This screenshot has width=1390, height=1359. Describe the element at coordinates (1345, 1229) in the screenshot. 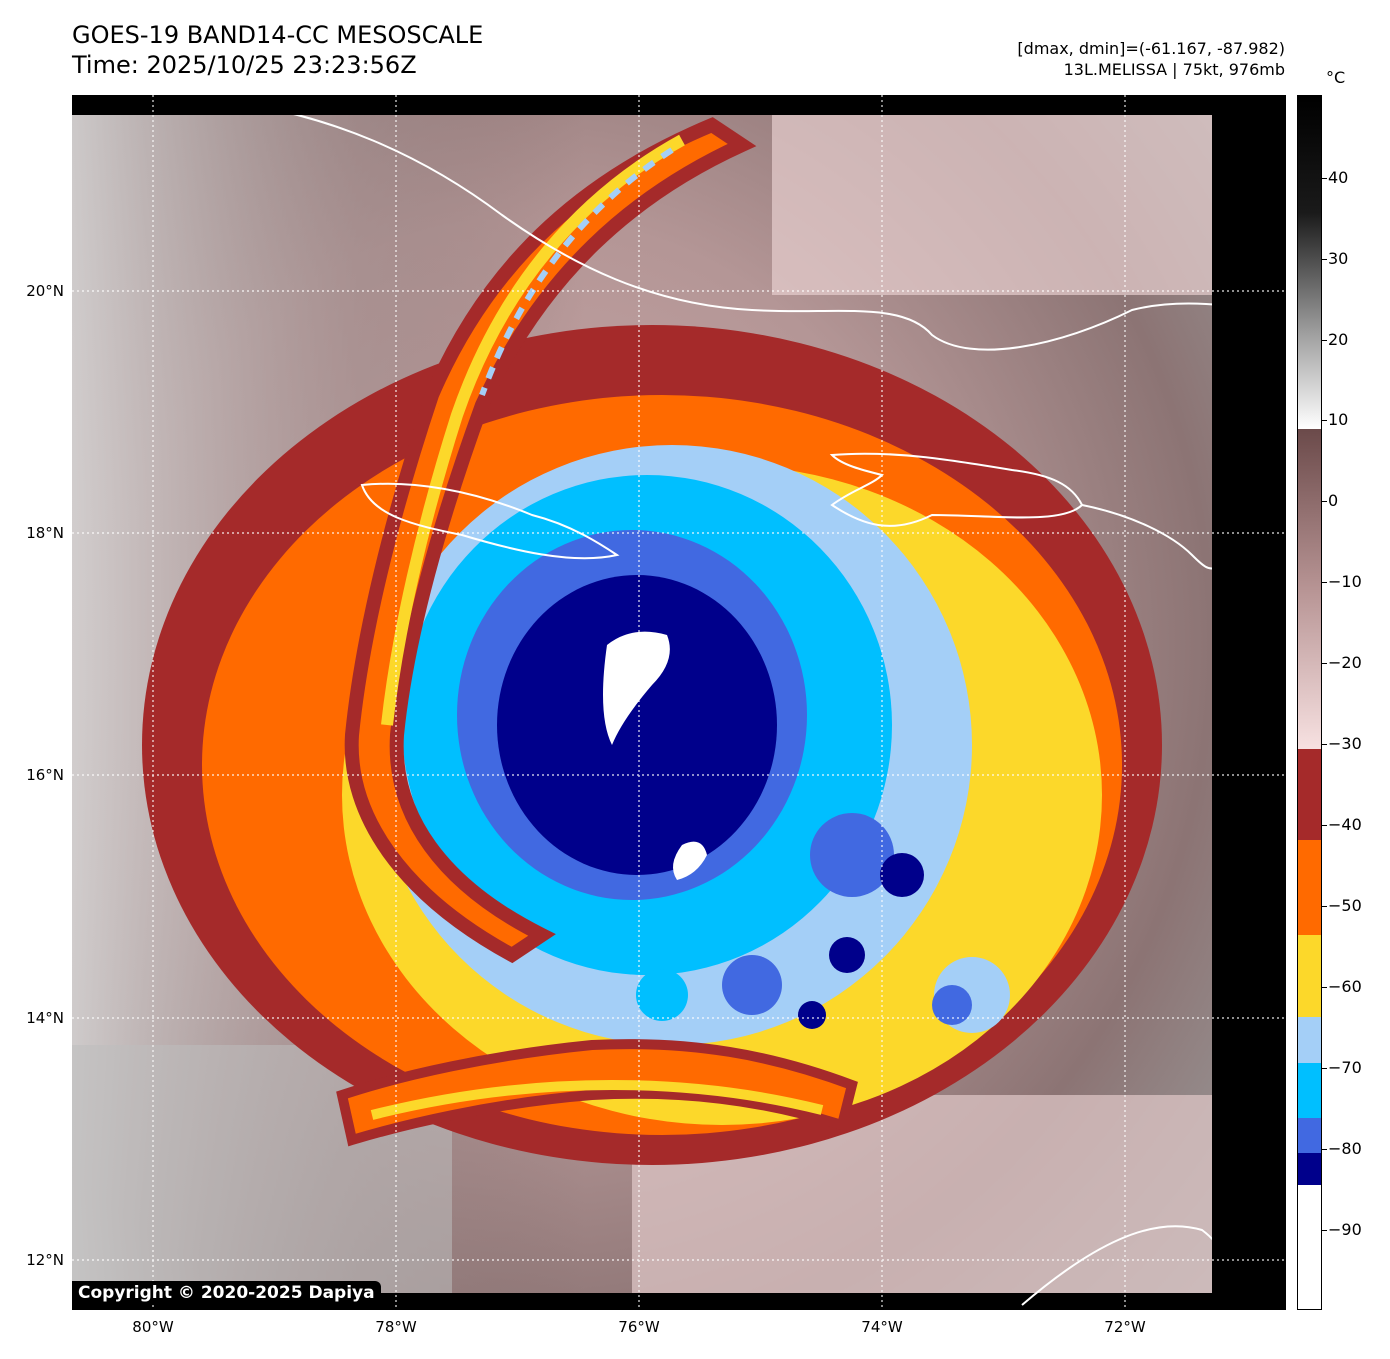

I see `cbar-tick-m90: −90` at that location.